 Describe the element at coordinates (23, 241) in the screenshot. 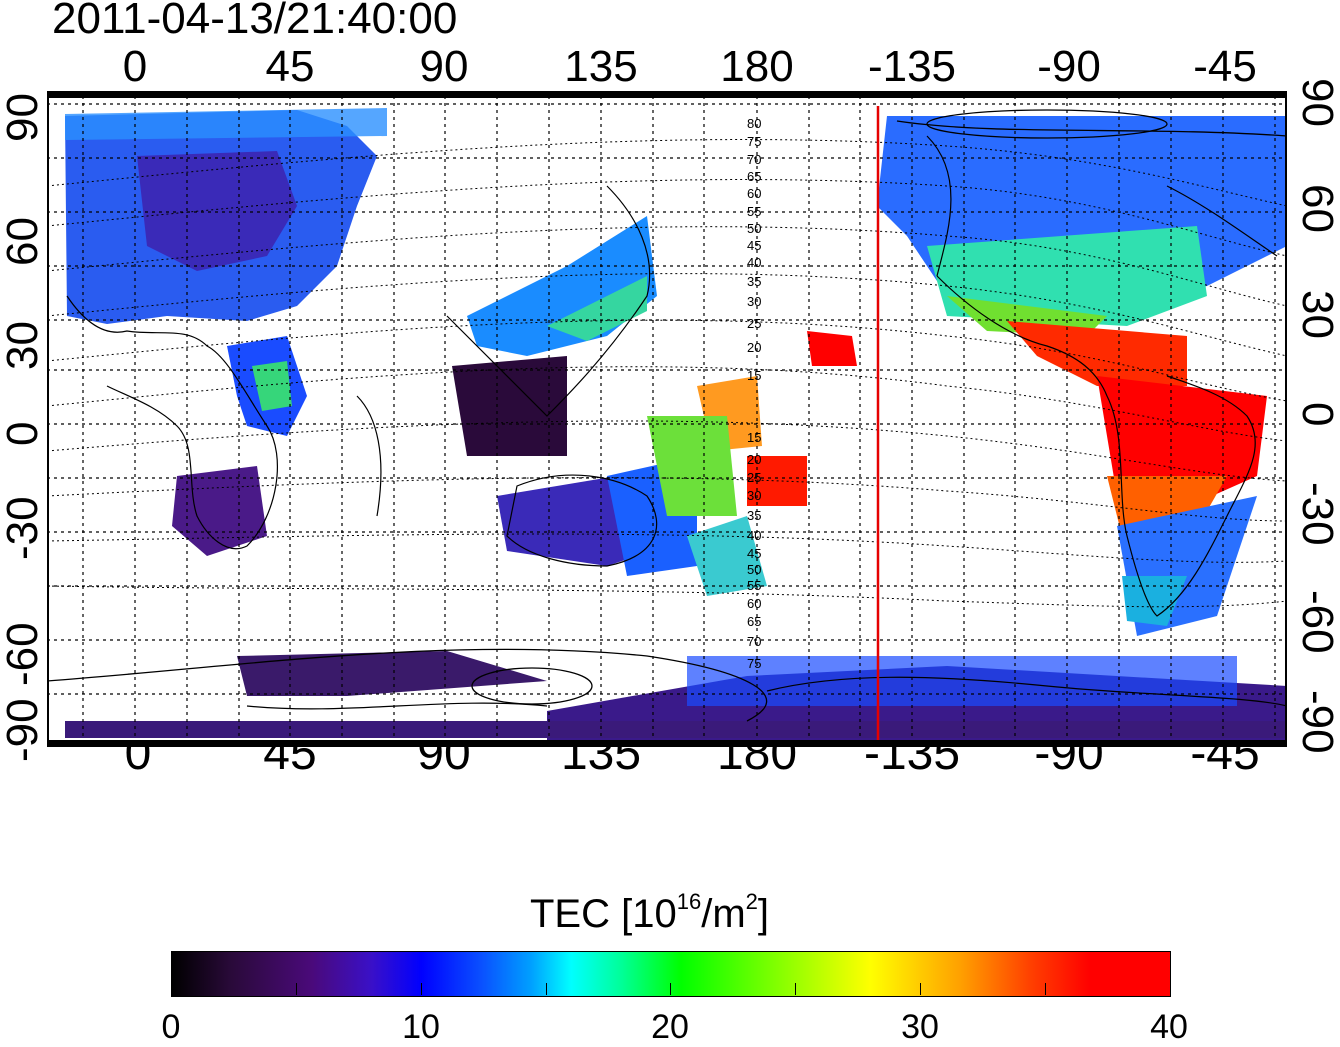

I see `left-lat-label: 60` at that location.